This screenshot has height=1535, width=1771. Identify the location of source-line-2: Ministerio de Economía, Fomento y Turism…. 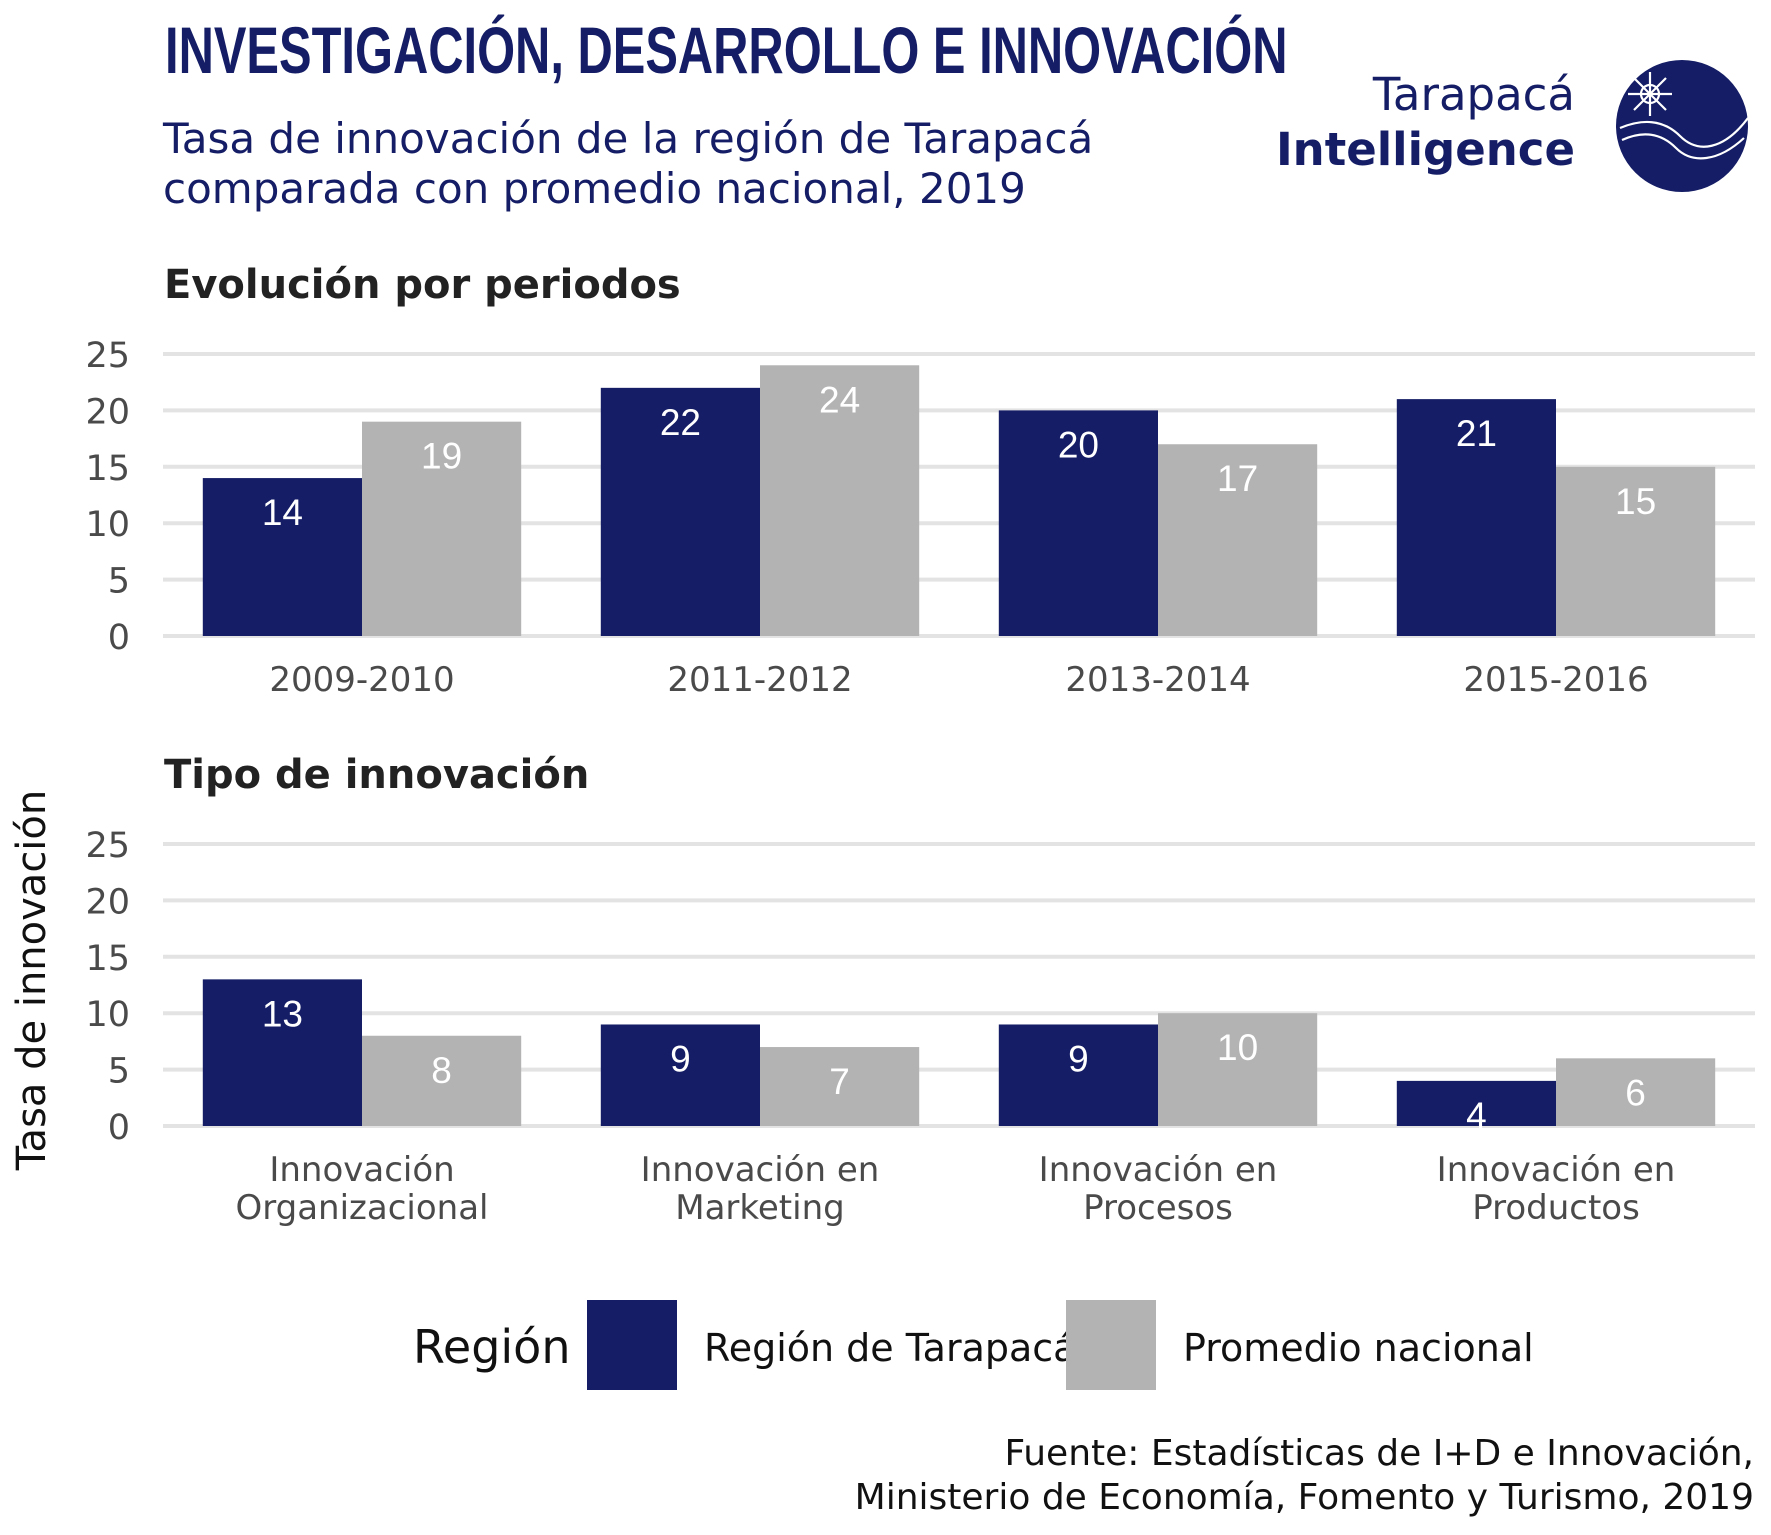
(1304, 1497).